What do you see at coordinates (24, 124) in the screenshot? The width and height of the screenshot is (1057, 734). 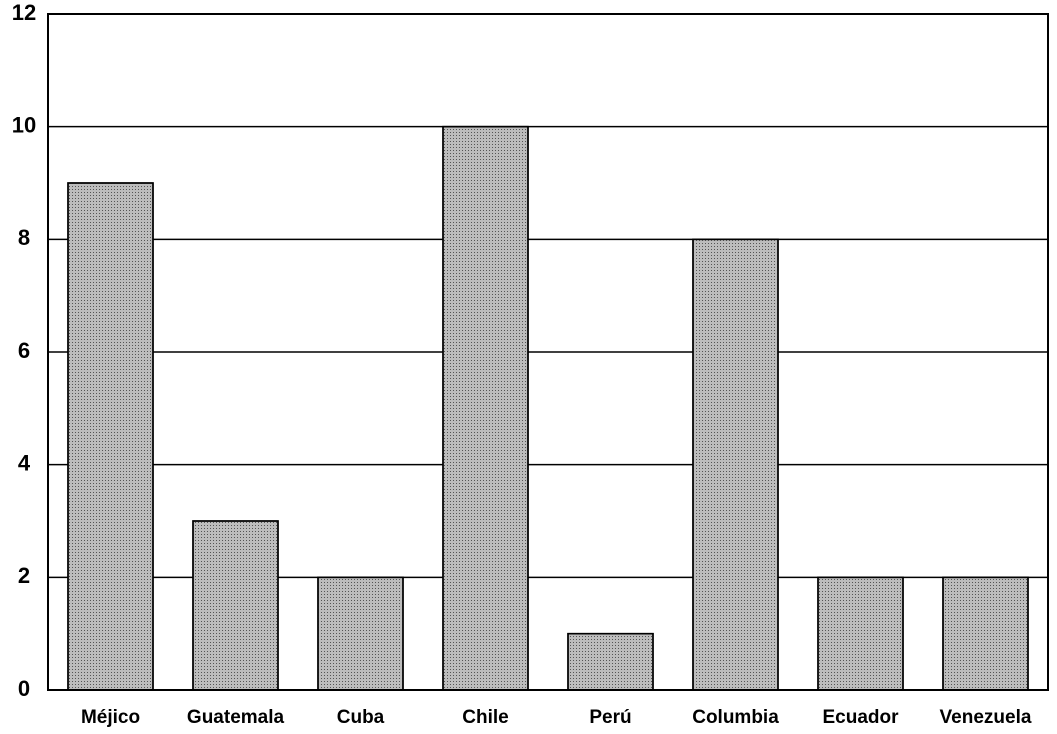 I see `y-tick-label: 10` at bounding box center [24, 124].